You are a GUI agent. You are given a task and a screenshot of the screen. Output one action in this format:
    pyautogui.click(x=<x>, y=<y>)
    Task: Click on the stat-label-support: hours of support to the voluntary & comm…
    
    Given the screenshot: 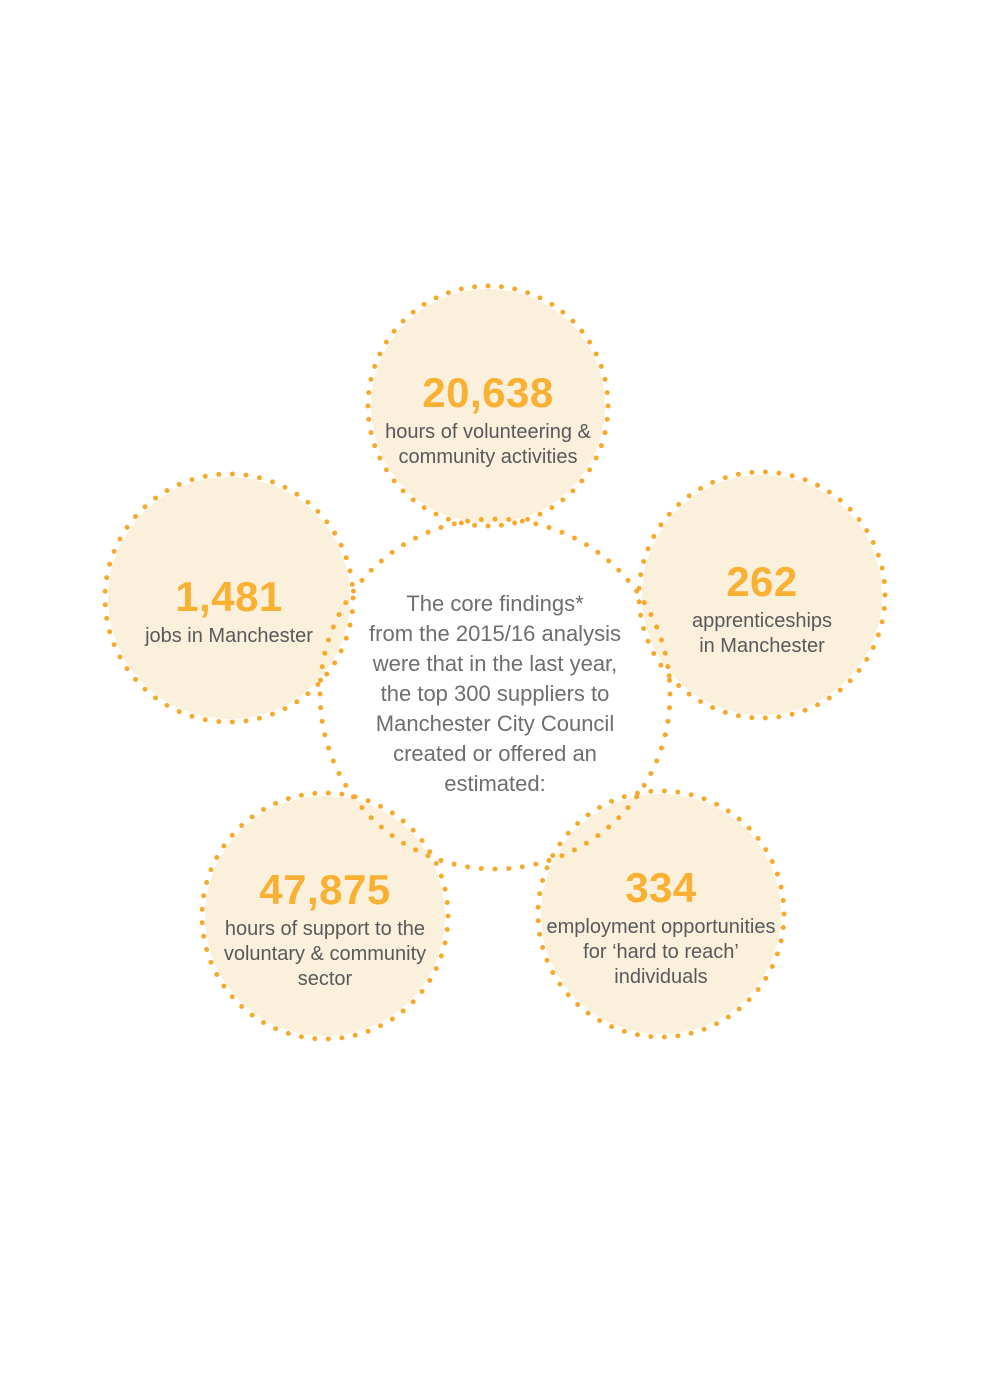 What is the action you would take?
    pyautogui.click(x=325, y=954)
    